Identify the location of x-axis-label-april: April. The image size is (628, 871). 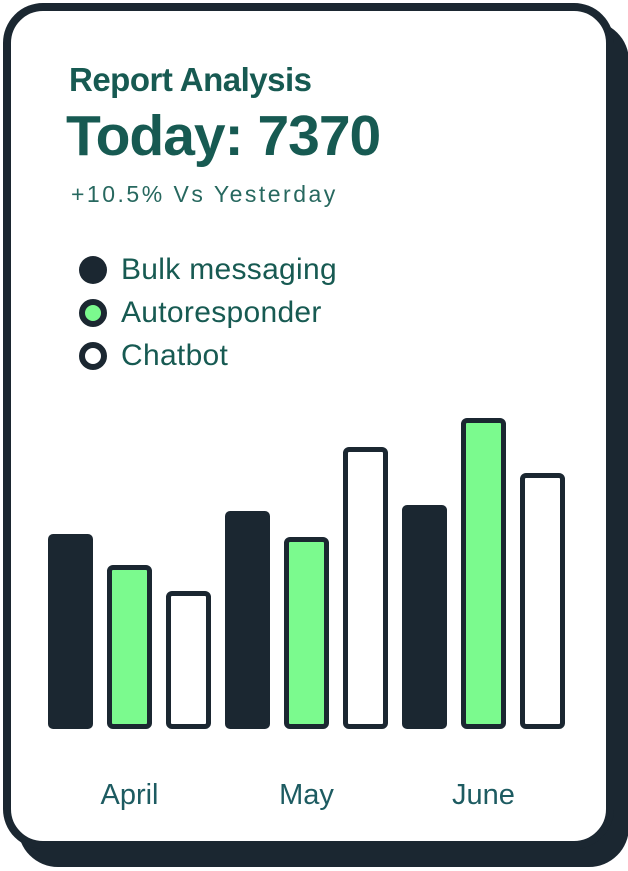
(129, 795).